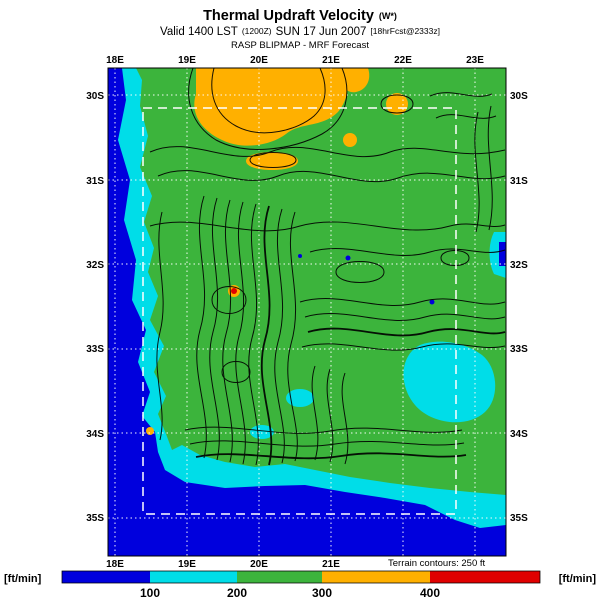 The width and height of the screenshot is (600, 600). I want to click on lon-label-bottom: 18E, so click(115, 564).